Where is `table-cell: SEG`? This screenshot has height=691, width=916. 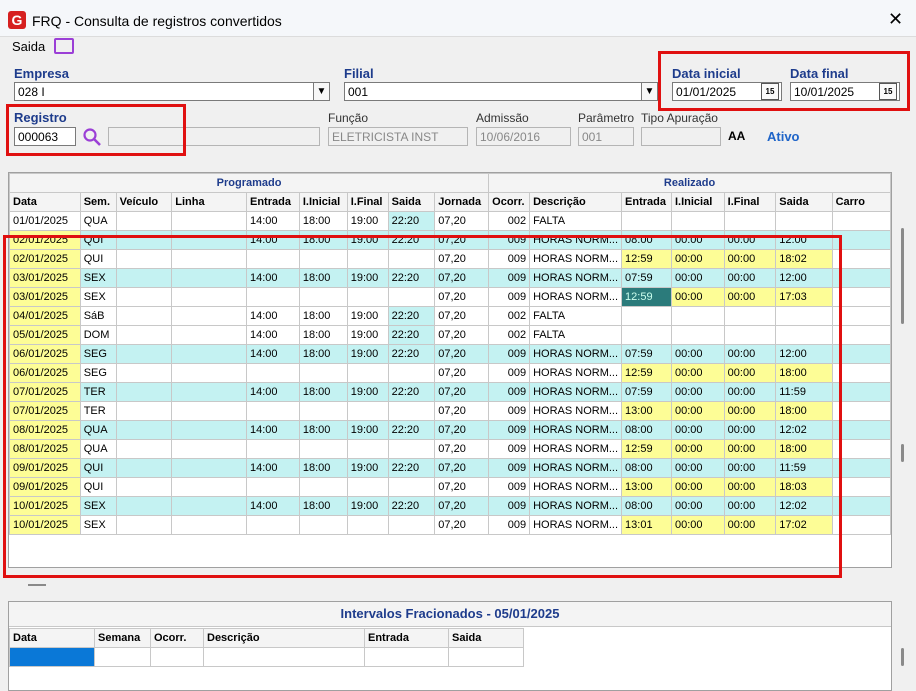
table-cell: SEG is located at coordinates (98, 354).